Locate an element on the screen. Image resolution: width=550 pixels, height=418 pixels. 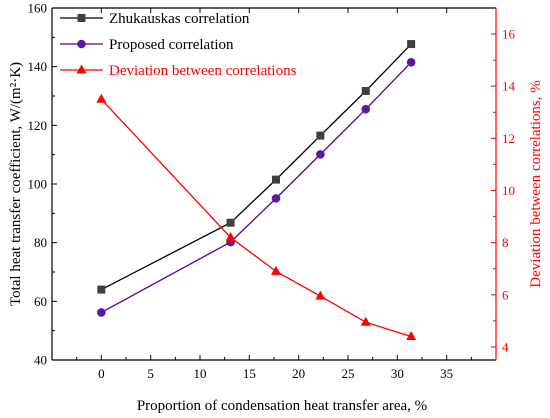
x-tick-label: 25 is located at coordinates (348, 373).